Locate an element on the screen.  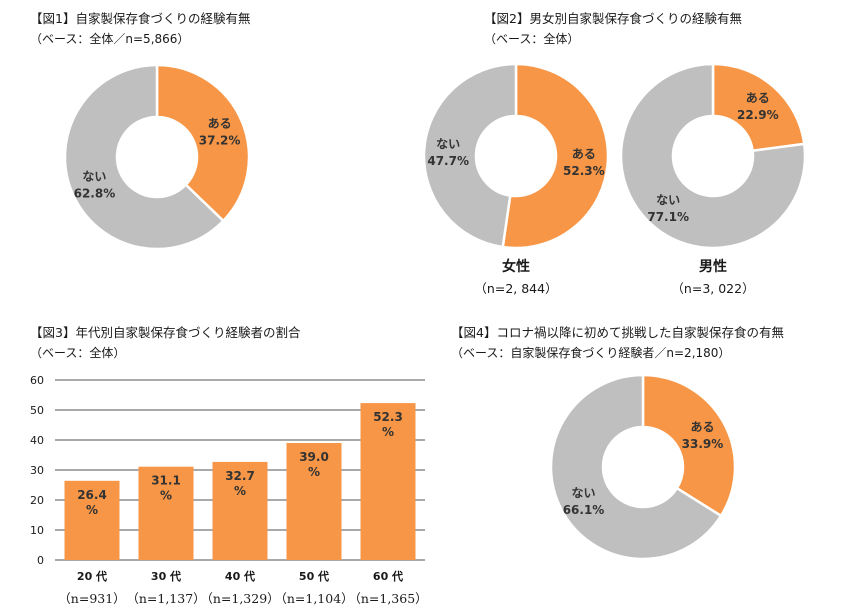
category-label: 50 代 is located at coordinates (314, 576).